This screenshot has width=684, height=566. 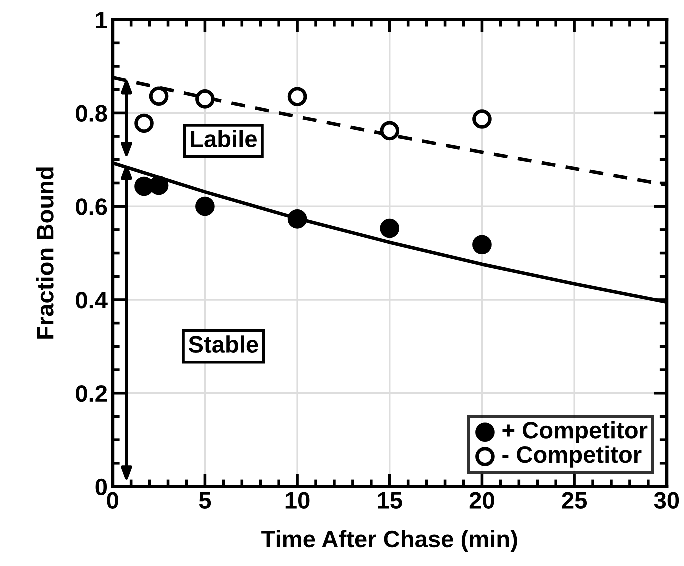 I want to click on x-tick-label: 25, so click(x=575, y=500).